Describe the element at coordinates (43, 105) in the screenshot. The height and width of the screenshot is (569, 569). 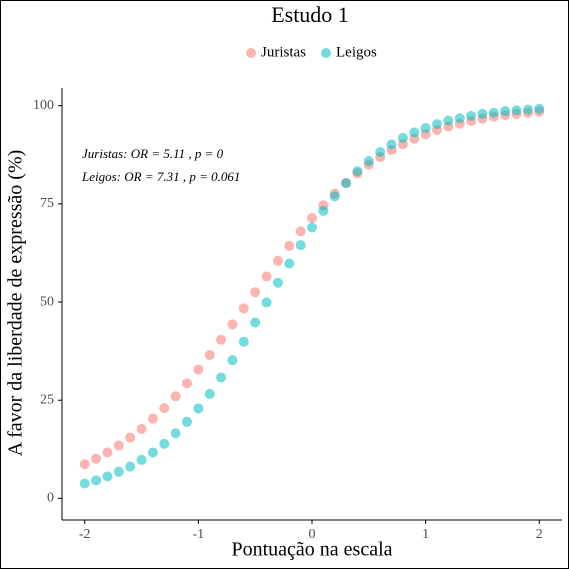
I see `y-tick-label: 100` at that location.